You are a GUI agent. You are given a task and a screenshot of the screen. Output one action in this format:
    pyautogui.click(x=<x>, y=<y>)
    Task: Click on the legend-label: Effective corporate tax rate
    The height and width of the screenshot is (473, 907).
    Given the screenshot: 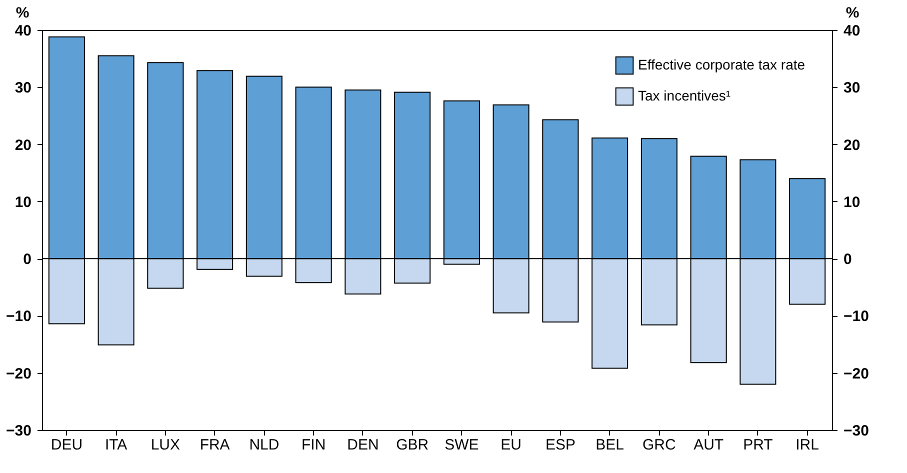 What is the action you would take?
    pyautogui.click(x=722, y=64)
    